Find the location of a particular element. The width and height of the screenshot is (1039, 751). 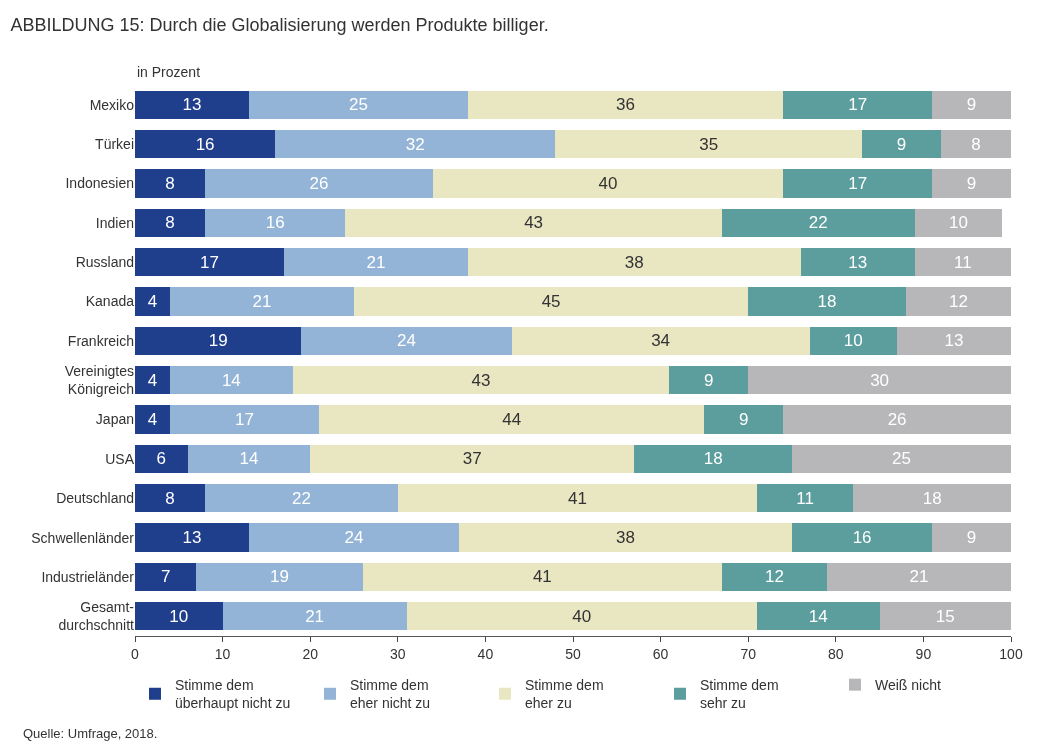

y-tick-label: Schwellenländer is located at coordinates (83, 537).